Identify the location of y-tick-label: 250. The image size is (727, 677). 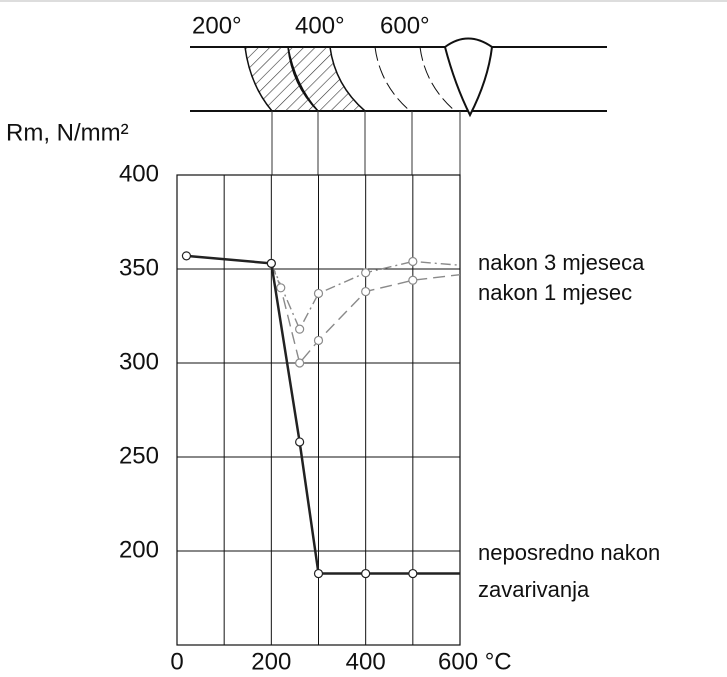
(139, 455).